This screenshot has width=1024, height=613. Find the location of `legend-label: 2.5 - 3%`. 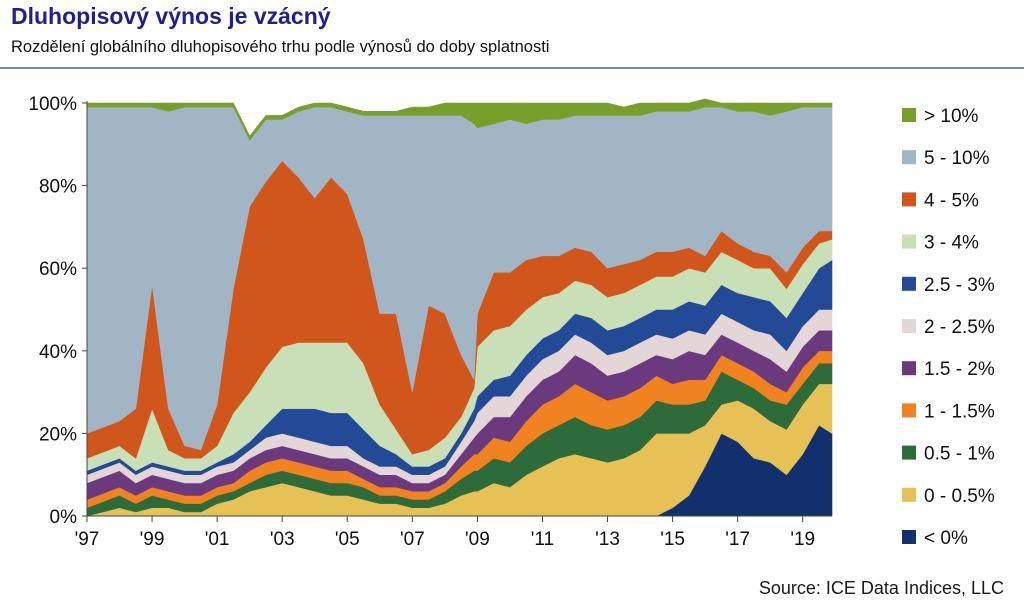

legend-label: 2.5 - 3% is located at coordinates (959, 285).